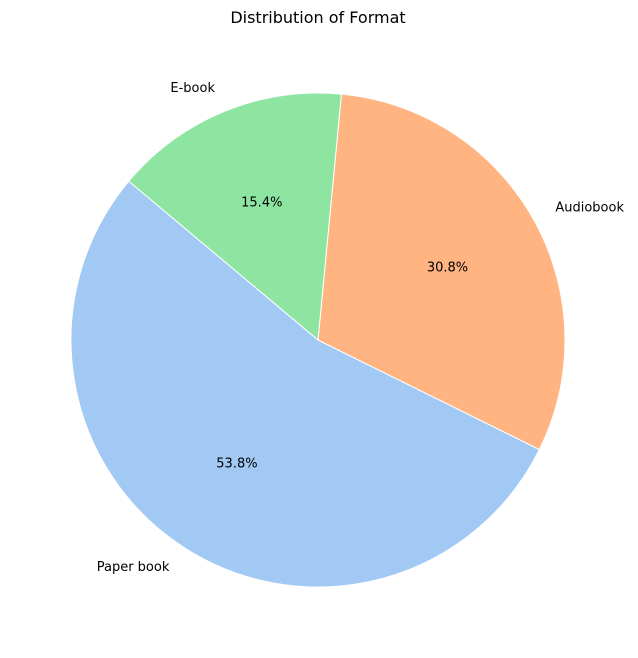  I want to click on slice-percent-audiobook: 30.8%, so click(447, 267).